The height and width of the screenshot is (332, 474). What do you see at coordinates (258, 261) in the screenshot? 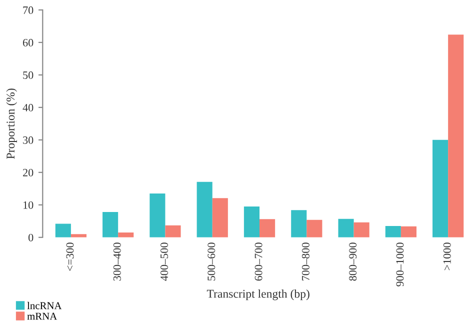
I see `x-tick-label: 600–700` at bounding box center [258, 261].